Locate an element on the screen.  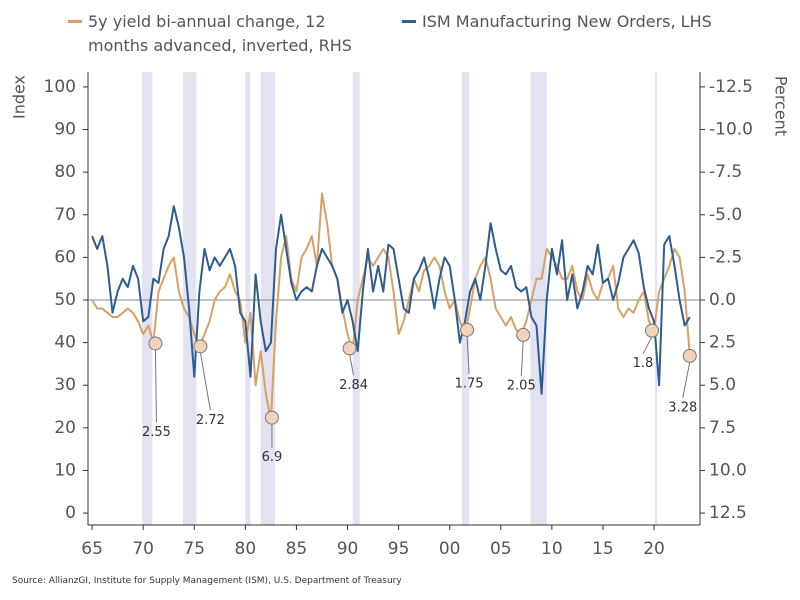
x-tick-label: 85 is located at coordinates (297, 549).